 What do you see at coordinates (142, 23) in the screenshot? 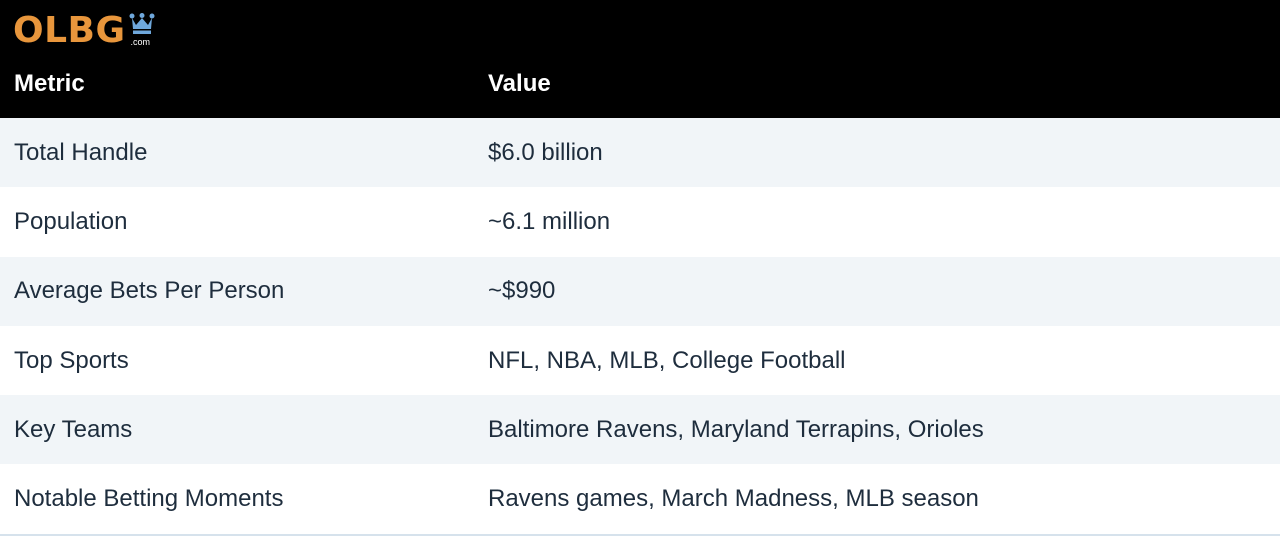
I see `crown-icon` at bounding box center [142, 23].